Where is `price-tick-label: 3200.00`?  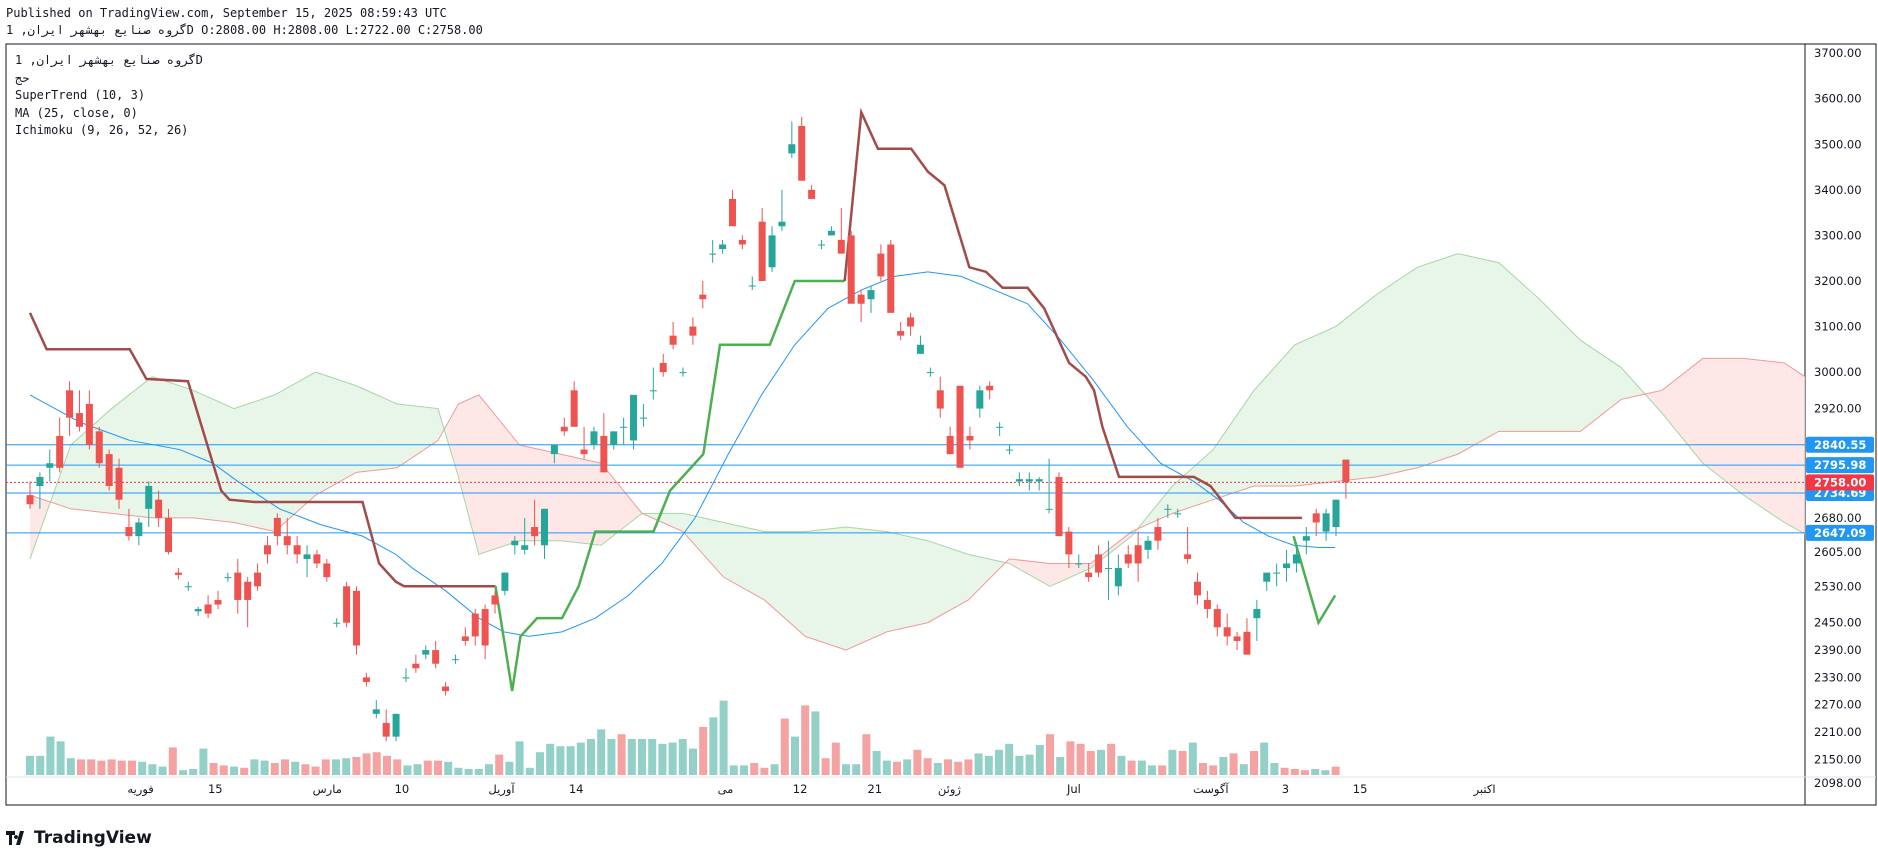 price-tick-label: 3200.00 is located at coordinates (1838, 281).